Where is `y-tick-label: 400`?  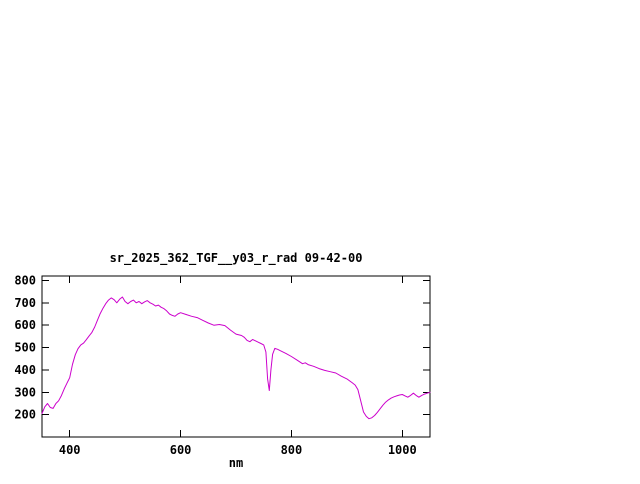 y-tick-label: 400 is located at coordinates (25, 370).